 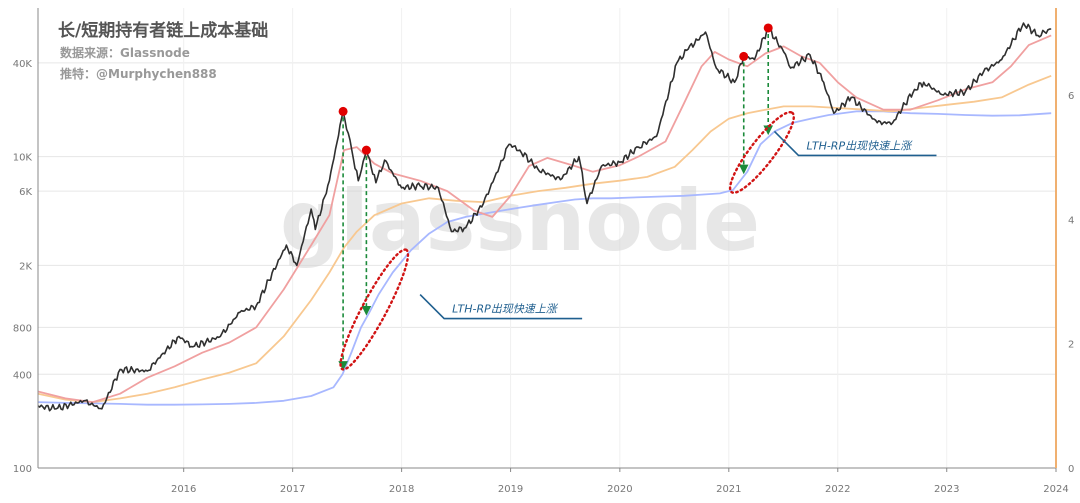 What do you see at coordinates (25, 192) in the screenshot?
I see `y-tick-label: 6K` at bounding box center [25, 192].